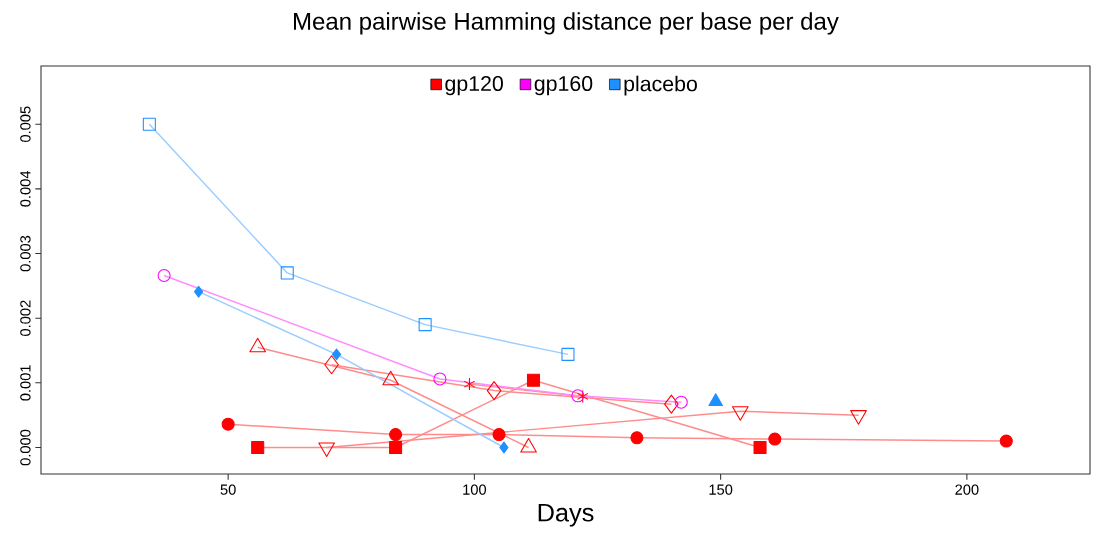  What do you see at coordinates (566, 515) in the screenshot?
I see `x-axis-title: Days` at bounding box center [566, 515].